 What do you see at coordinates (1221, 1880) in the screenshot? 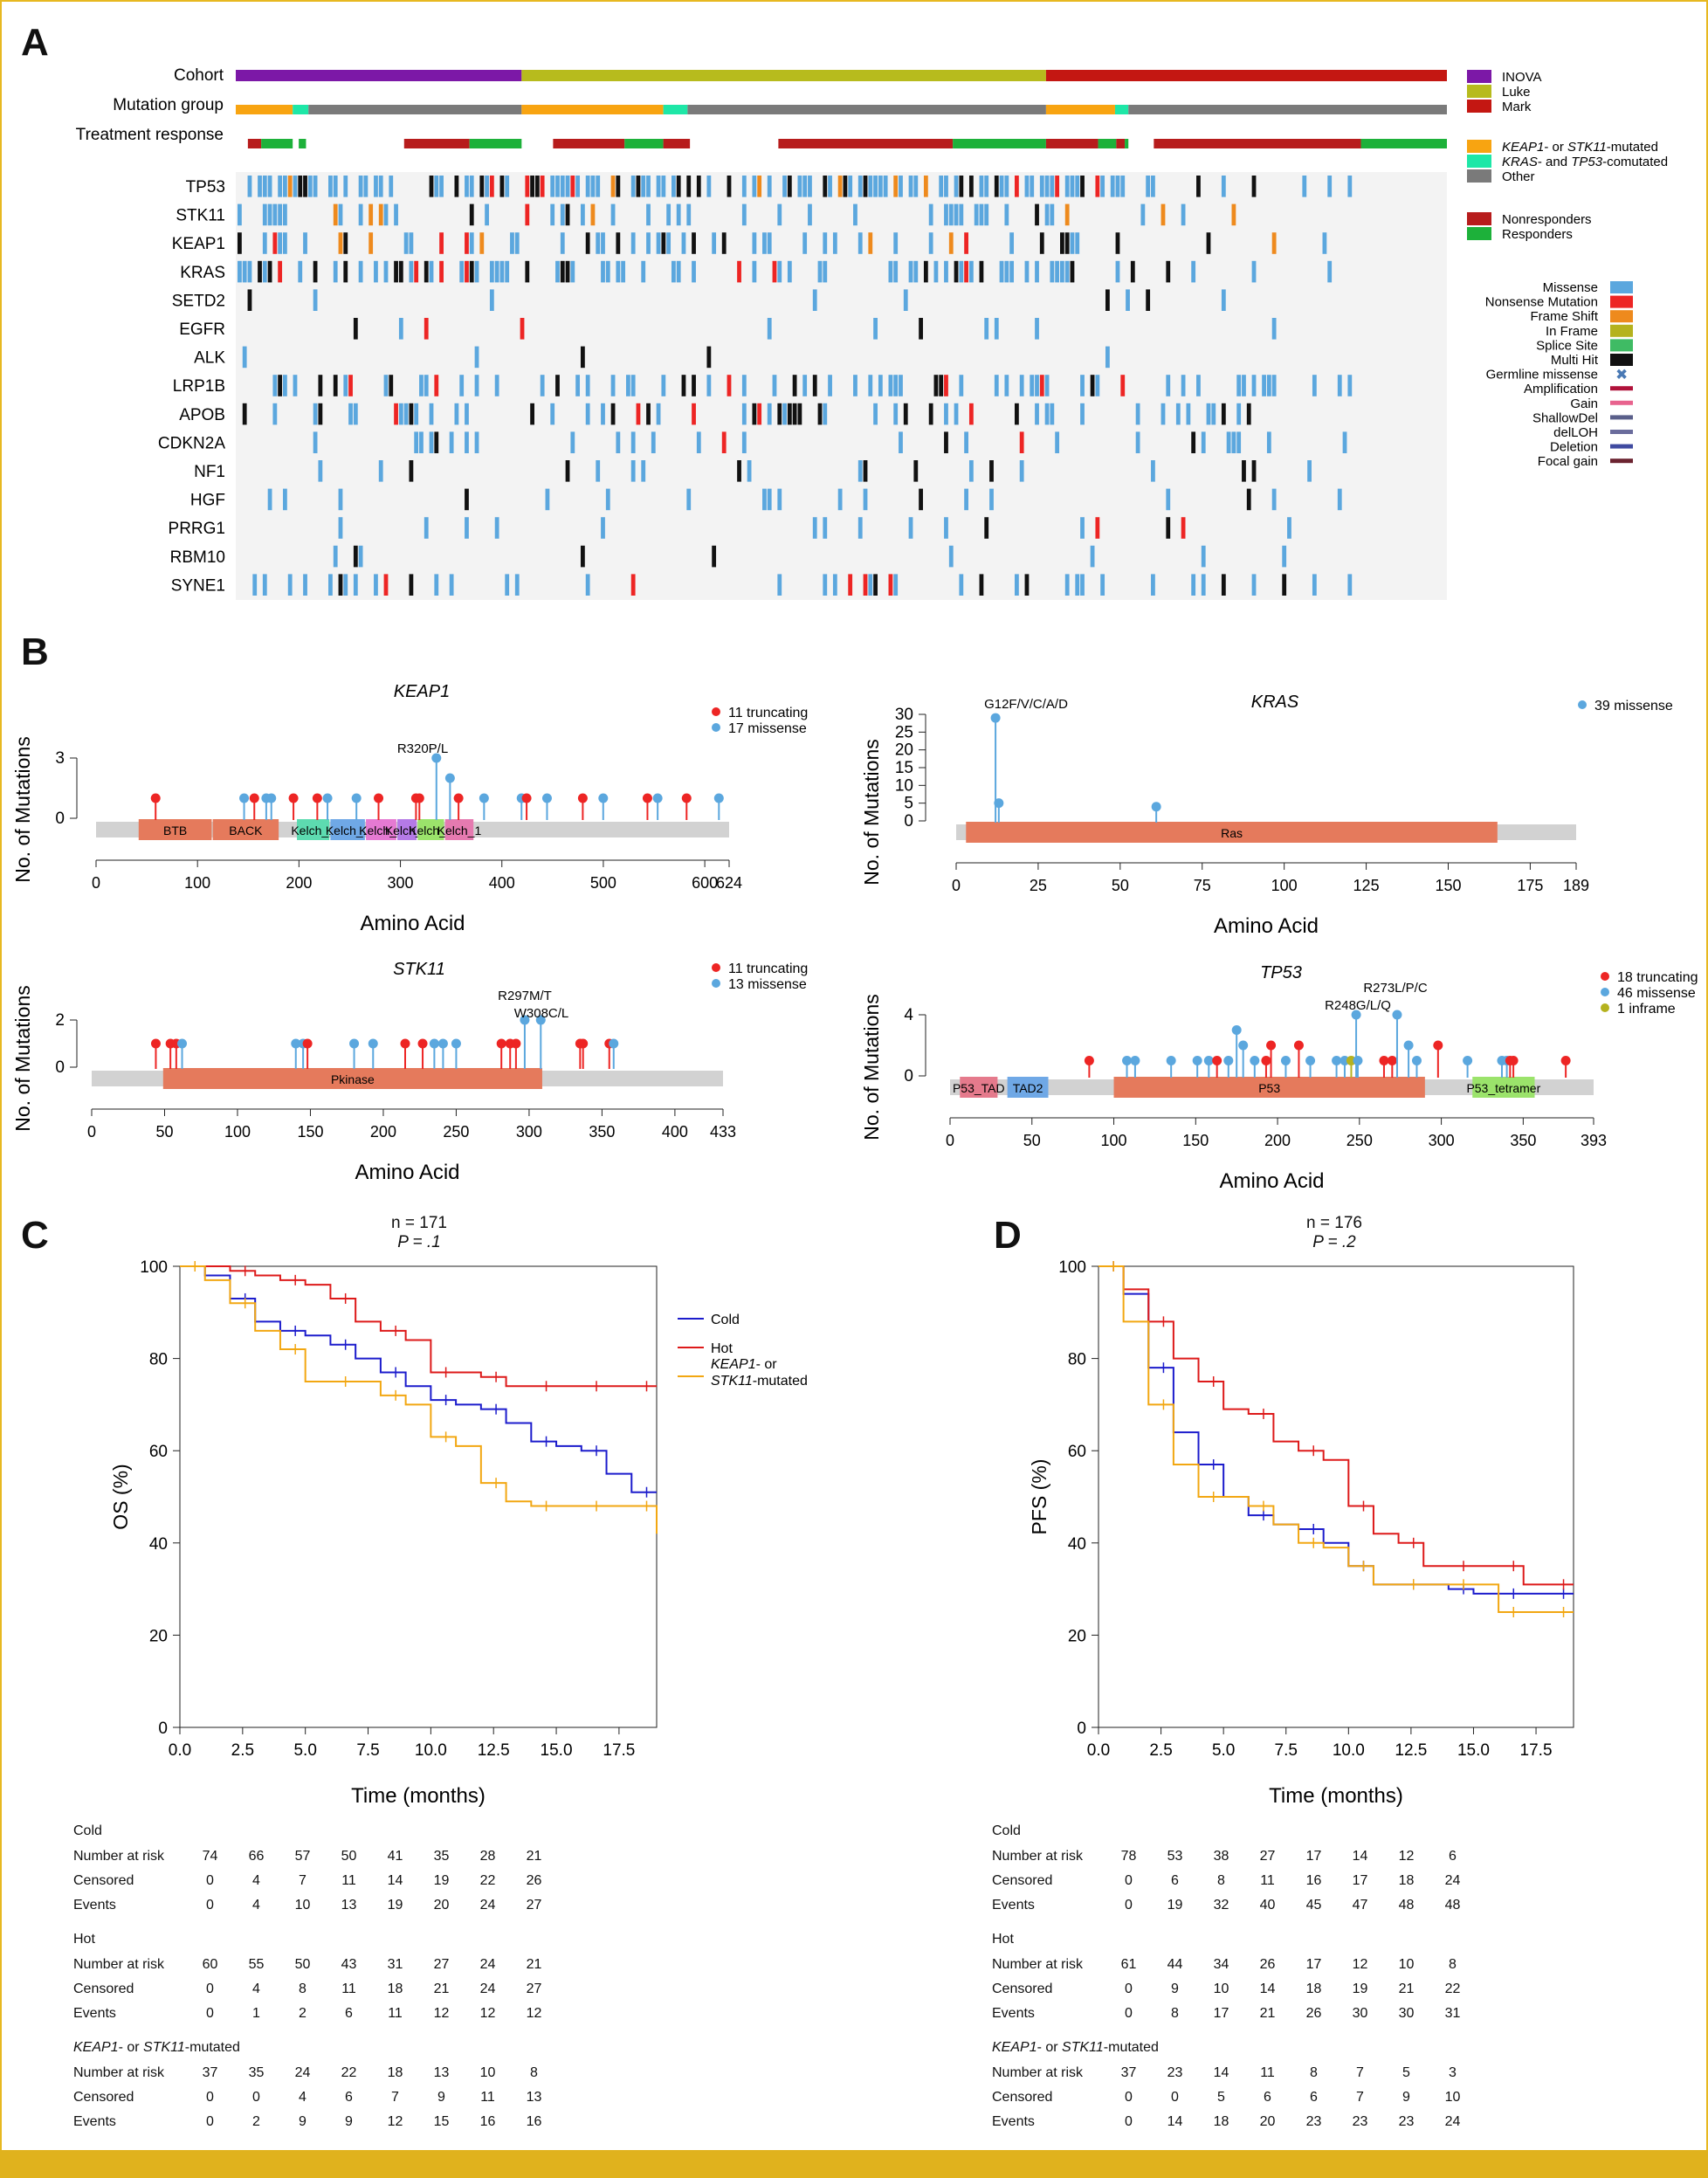
I see `risk-cell: 8` at bounding box center [1221, 1880].